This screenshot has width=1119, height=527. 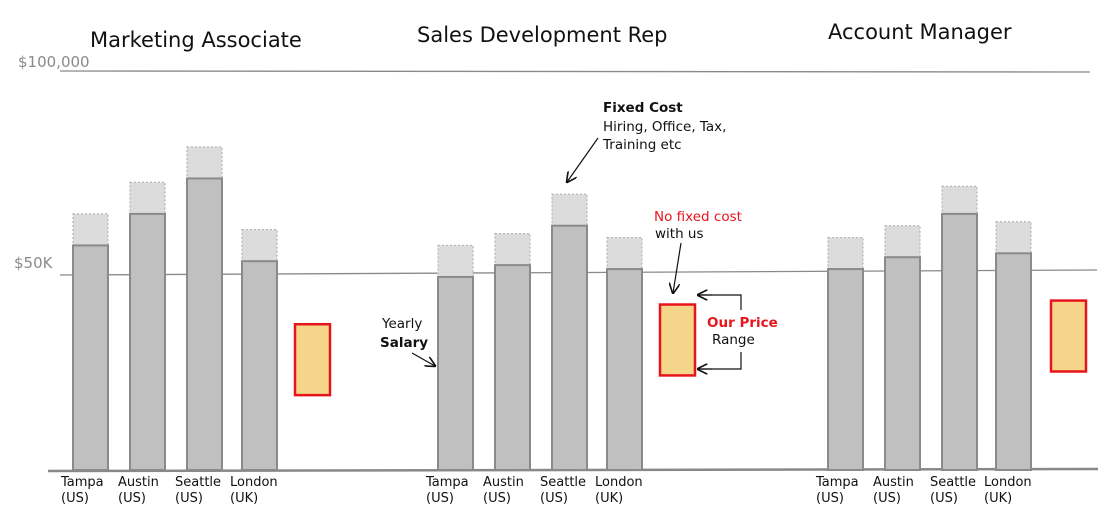 What do you see at coordinates (542, 35) in the screenshot?
I see `group-title-sales-development-rep: Sales Development Rep` at bounding box center [542, 35].